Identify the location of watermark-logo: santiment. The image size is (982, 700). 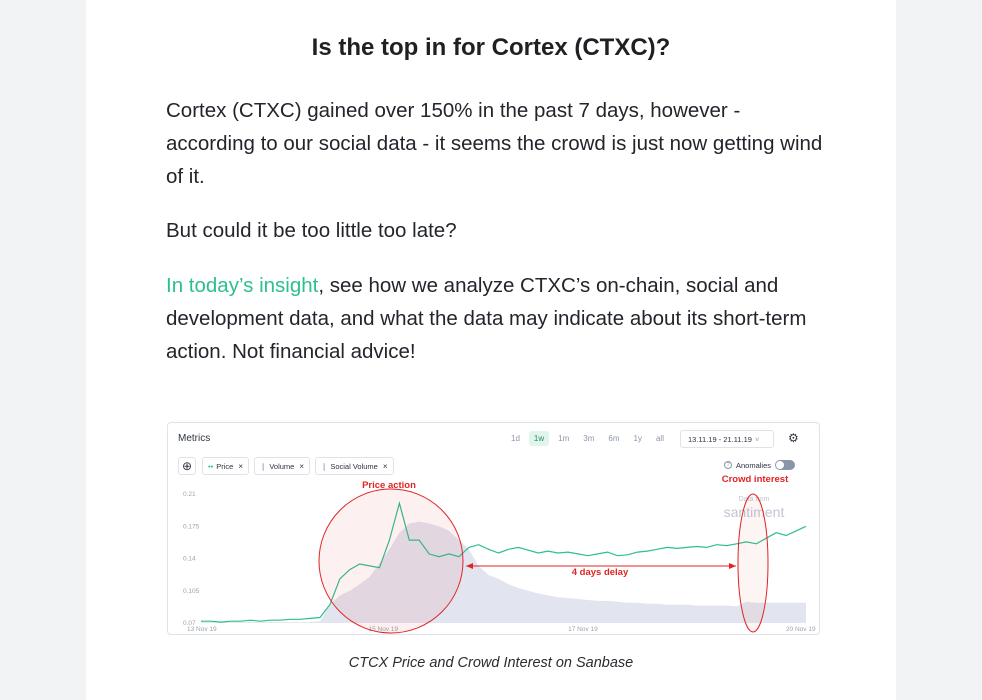
(754, 512).